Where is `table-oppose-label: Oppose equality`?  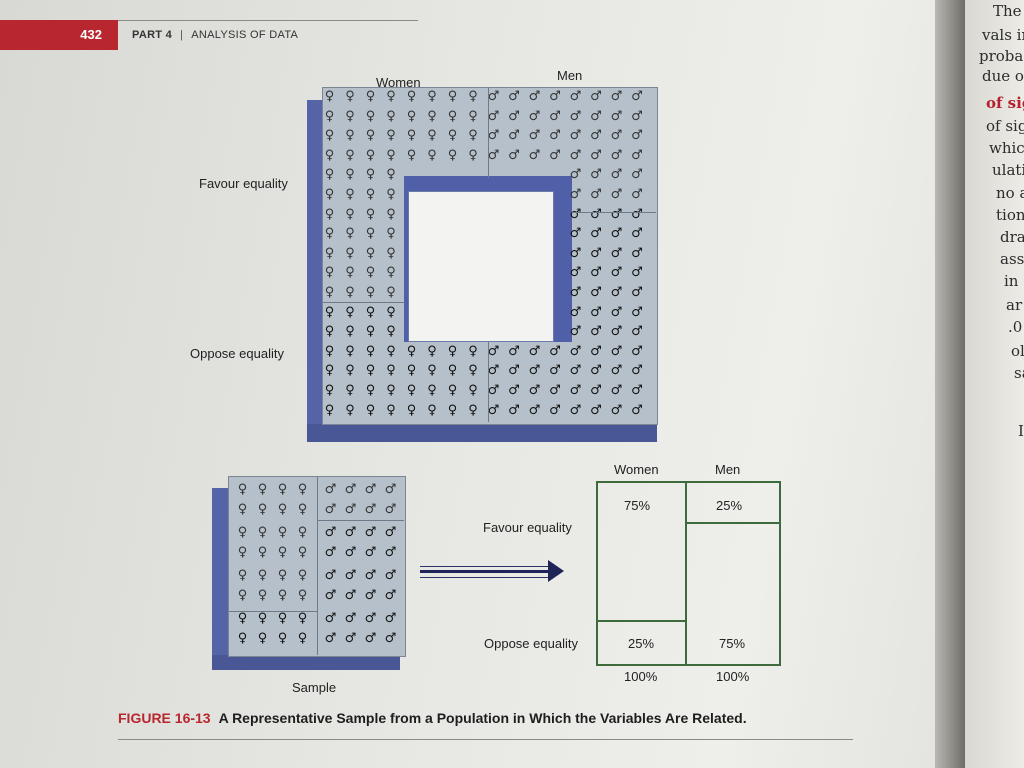 table-oppose-label: Oppose equality is located at coordinates (531, 643).